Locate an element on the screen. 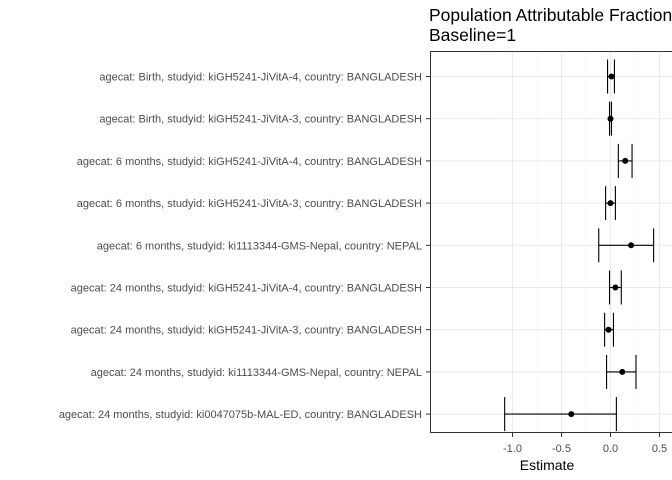  x-axis: -1.0 -0.5 0.0 0.5 is located at coordinates (585, 444).